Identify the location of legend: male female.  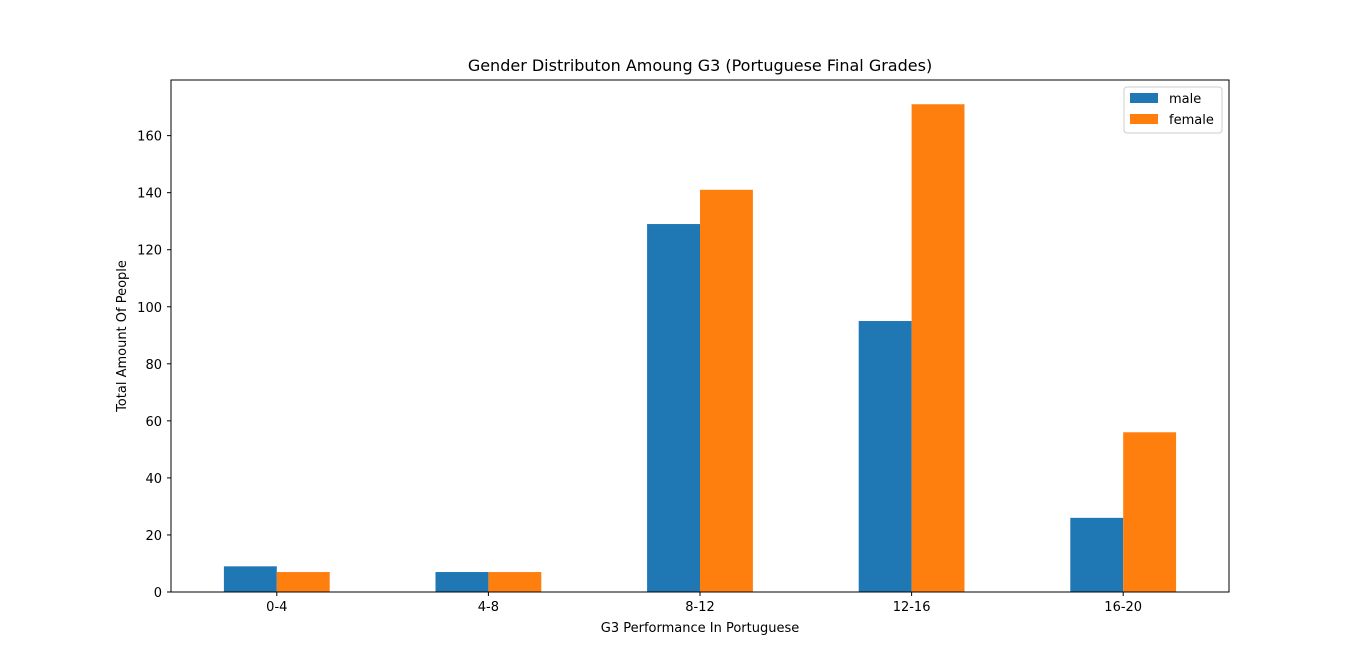
(1173, 110).